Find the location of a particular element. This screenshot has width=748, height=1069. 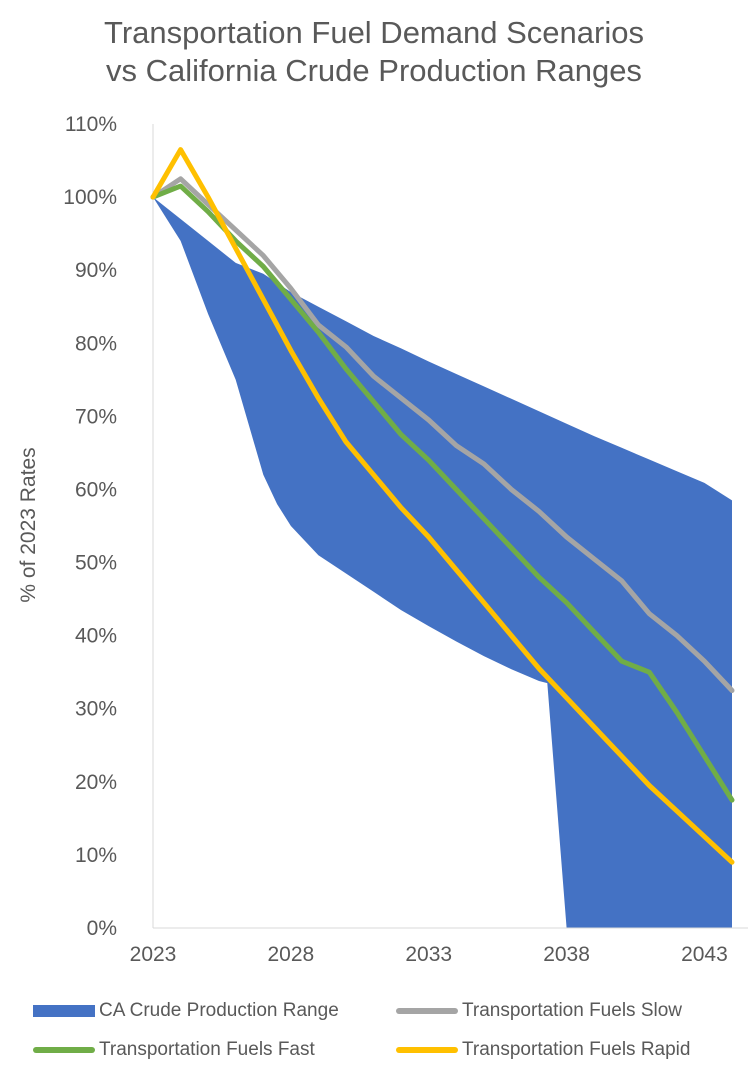

legend-swatch-range is located at coordinates (64, 1011).